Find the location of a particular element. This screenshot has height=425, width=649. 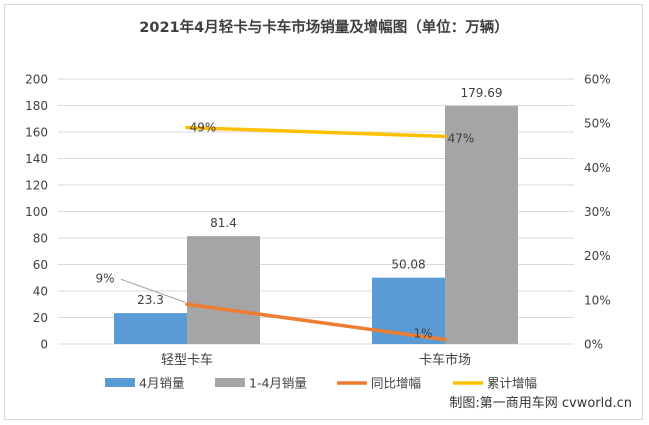

y-left-tick-label: 20 is located at coordinates (40, 318).